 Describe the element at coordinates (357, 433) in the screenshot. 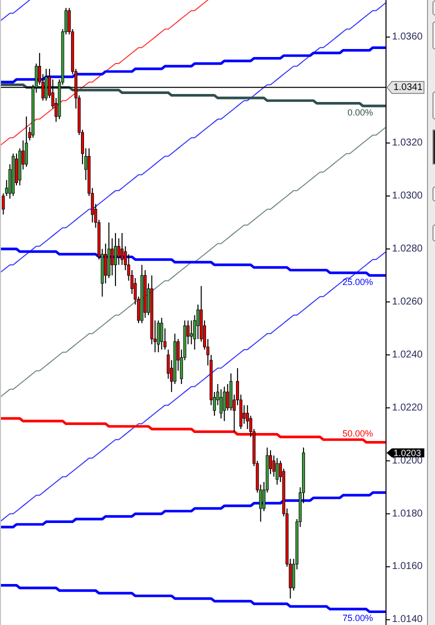

I see `series-label: 50.00%` at that location.